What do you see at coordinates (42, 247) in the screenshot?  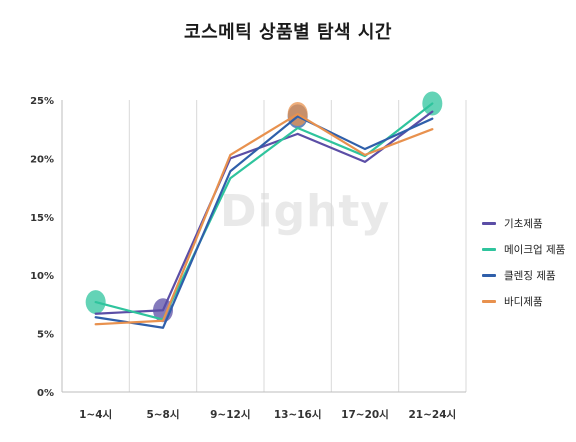 I see `y-tick-labels: 0% 5% 10% 15% 20% 25%` at bounding box center [42, 247].